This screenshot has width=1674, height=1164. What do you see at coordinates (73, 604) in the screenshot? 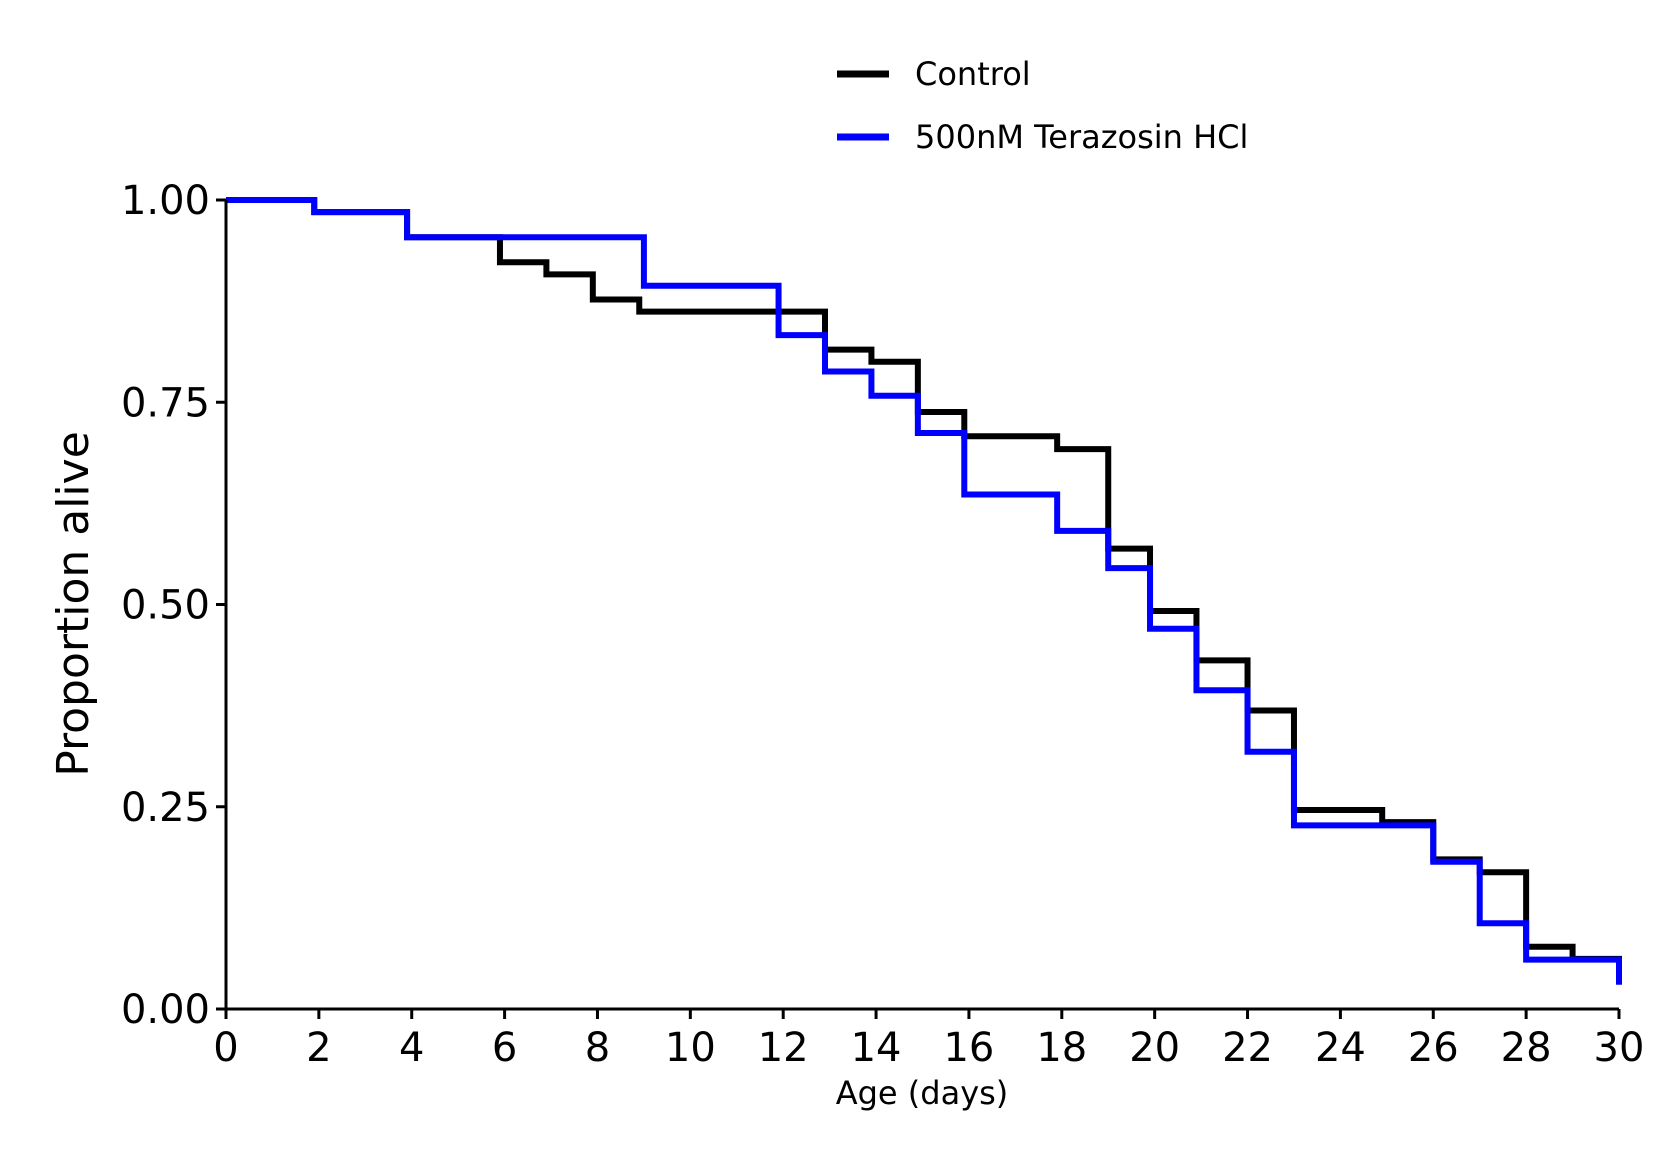
I see `y-axis-label: Proportion alive` at bounding box center [73, 604].